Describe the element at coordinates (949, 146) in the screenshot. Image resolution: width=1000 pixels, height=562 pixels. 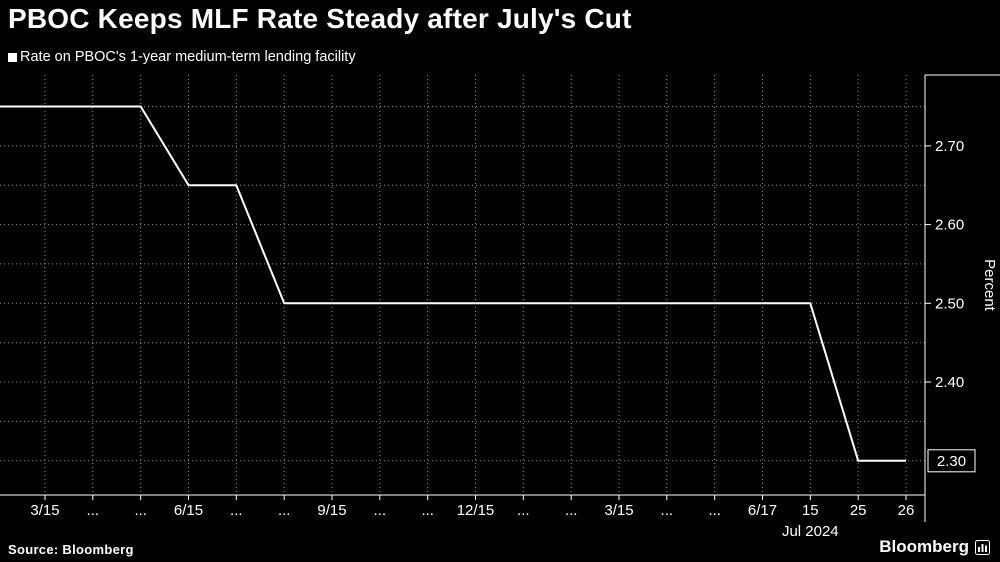
I see `svg-text: 2.70` at that location.